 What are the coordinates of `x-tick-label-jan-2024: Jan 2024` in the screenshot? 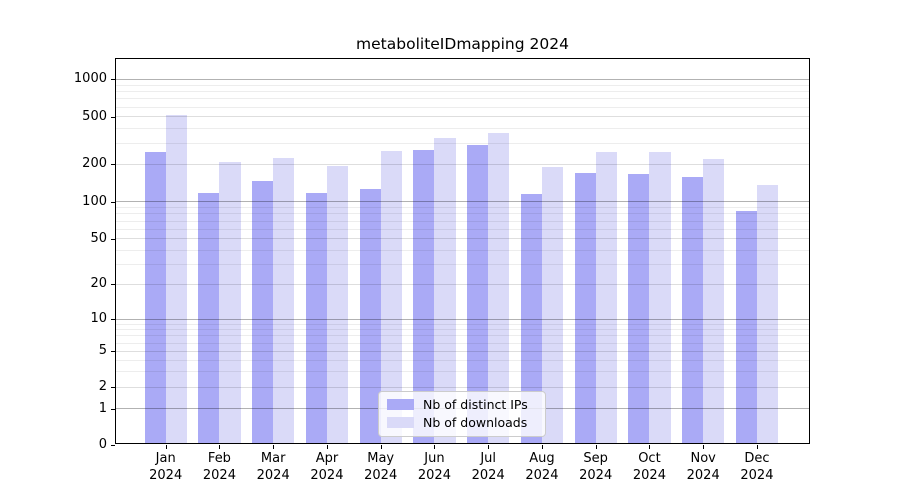 It's located at (166, 467).